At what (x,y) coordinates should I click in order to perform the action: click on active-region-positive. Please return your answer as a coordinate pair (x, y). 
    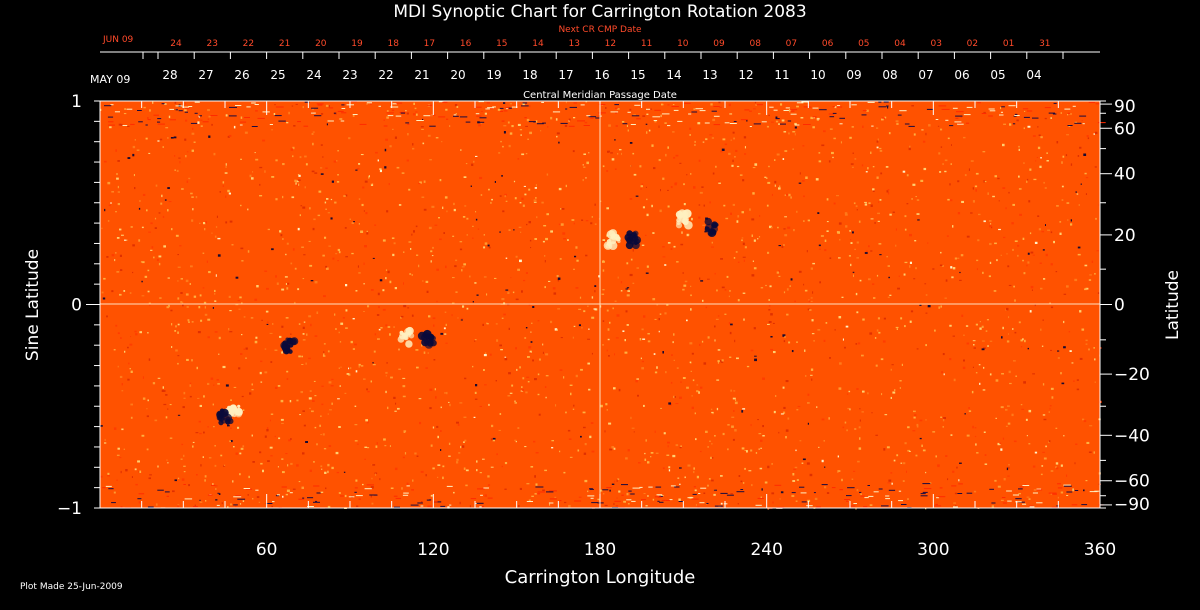
    Looking at the image, I should click on (230, 409).